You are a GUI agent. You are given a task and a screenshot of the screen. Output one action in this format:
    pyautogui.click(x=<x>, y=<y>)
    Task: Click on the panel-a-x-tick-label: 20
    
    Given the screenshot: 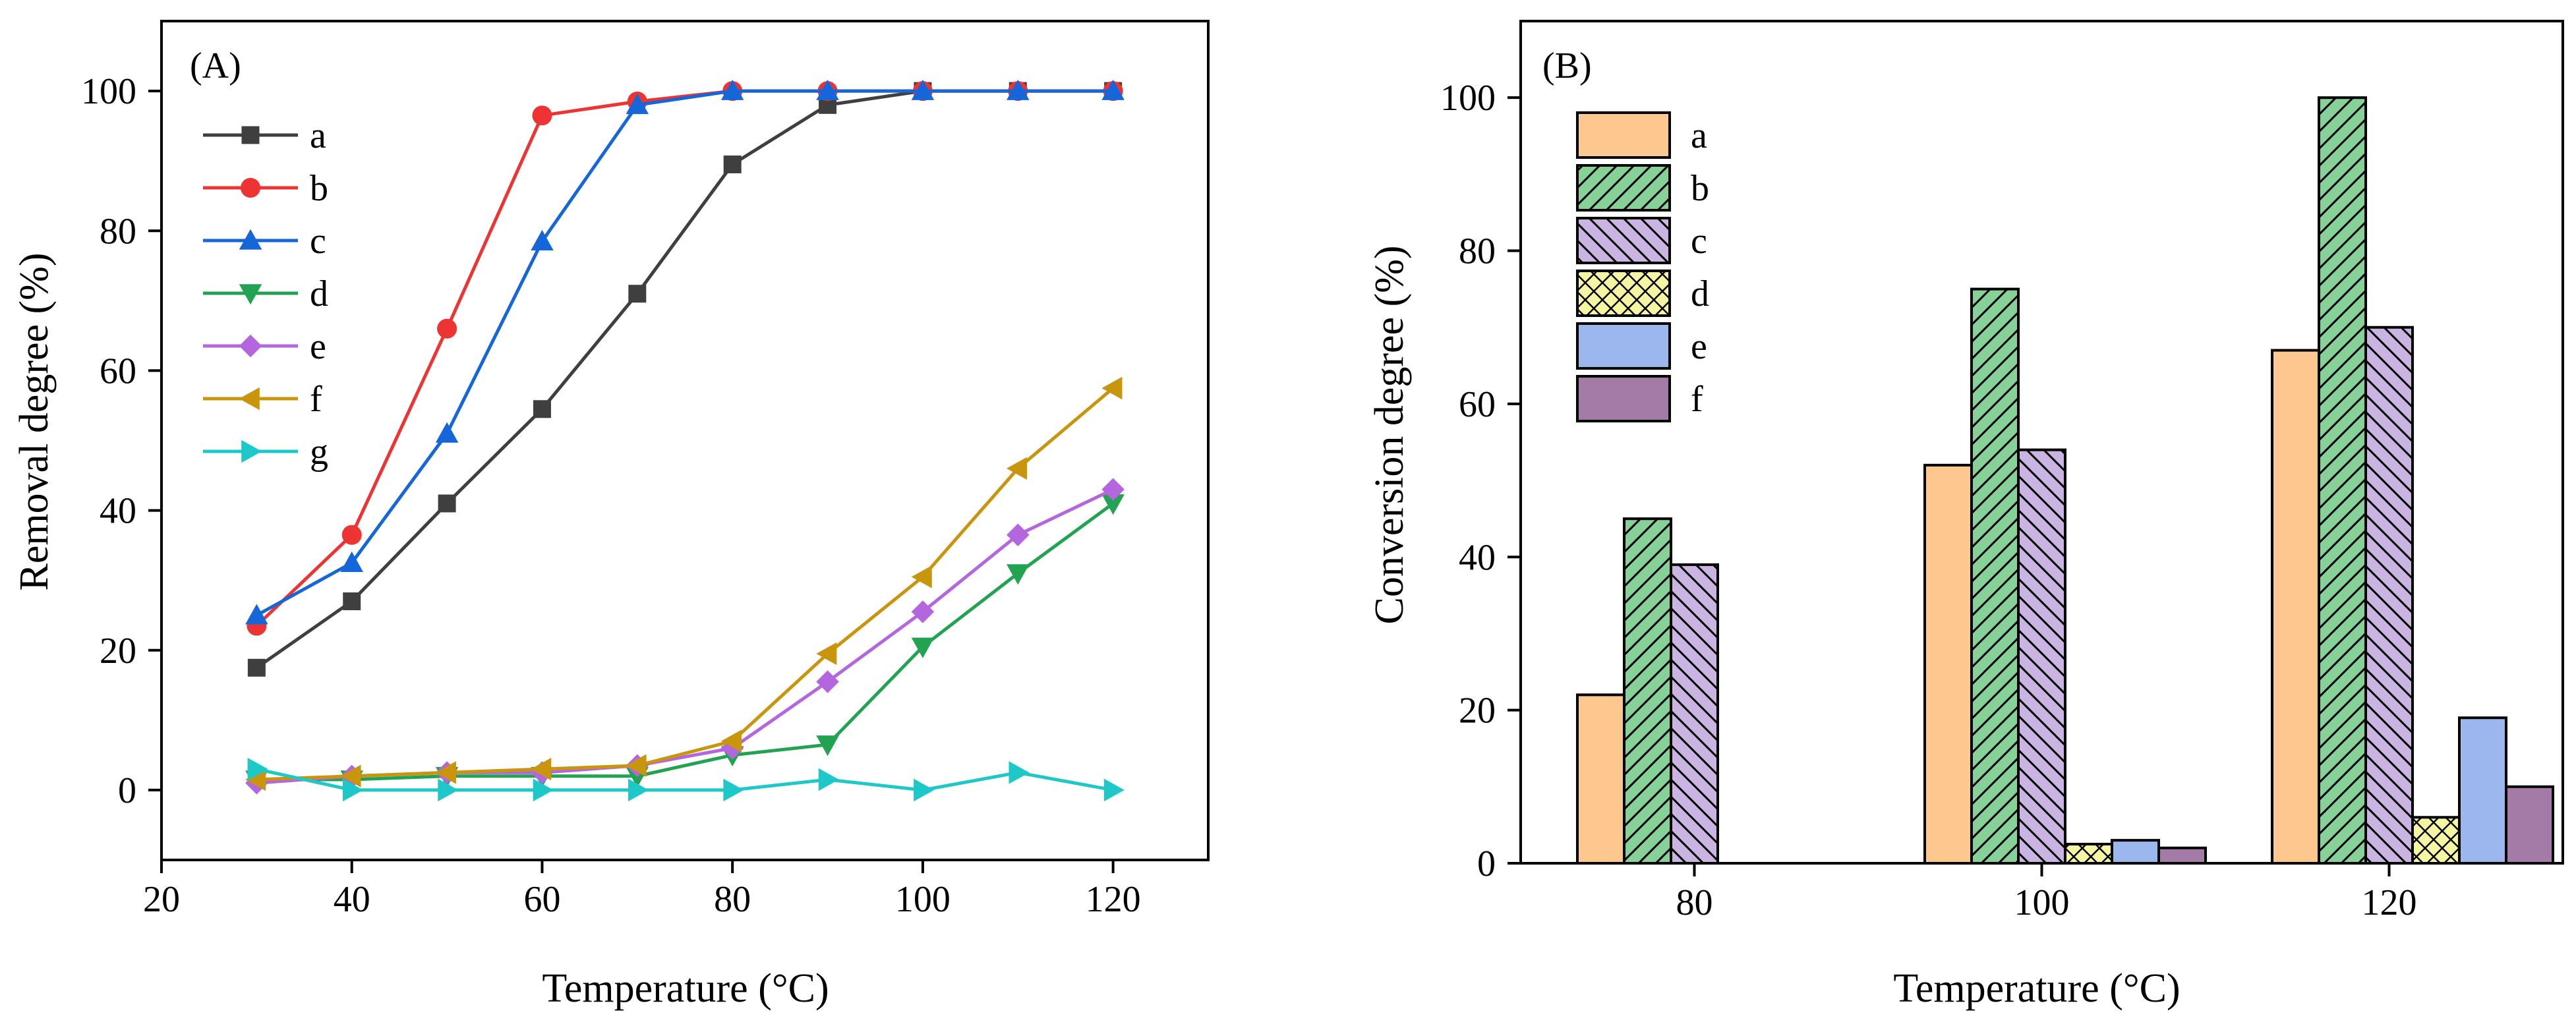 What is the action you would take?
    pyautogui.click(x=161, y=899)
    